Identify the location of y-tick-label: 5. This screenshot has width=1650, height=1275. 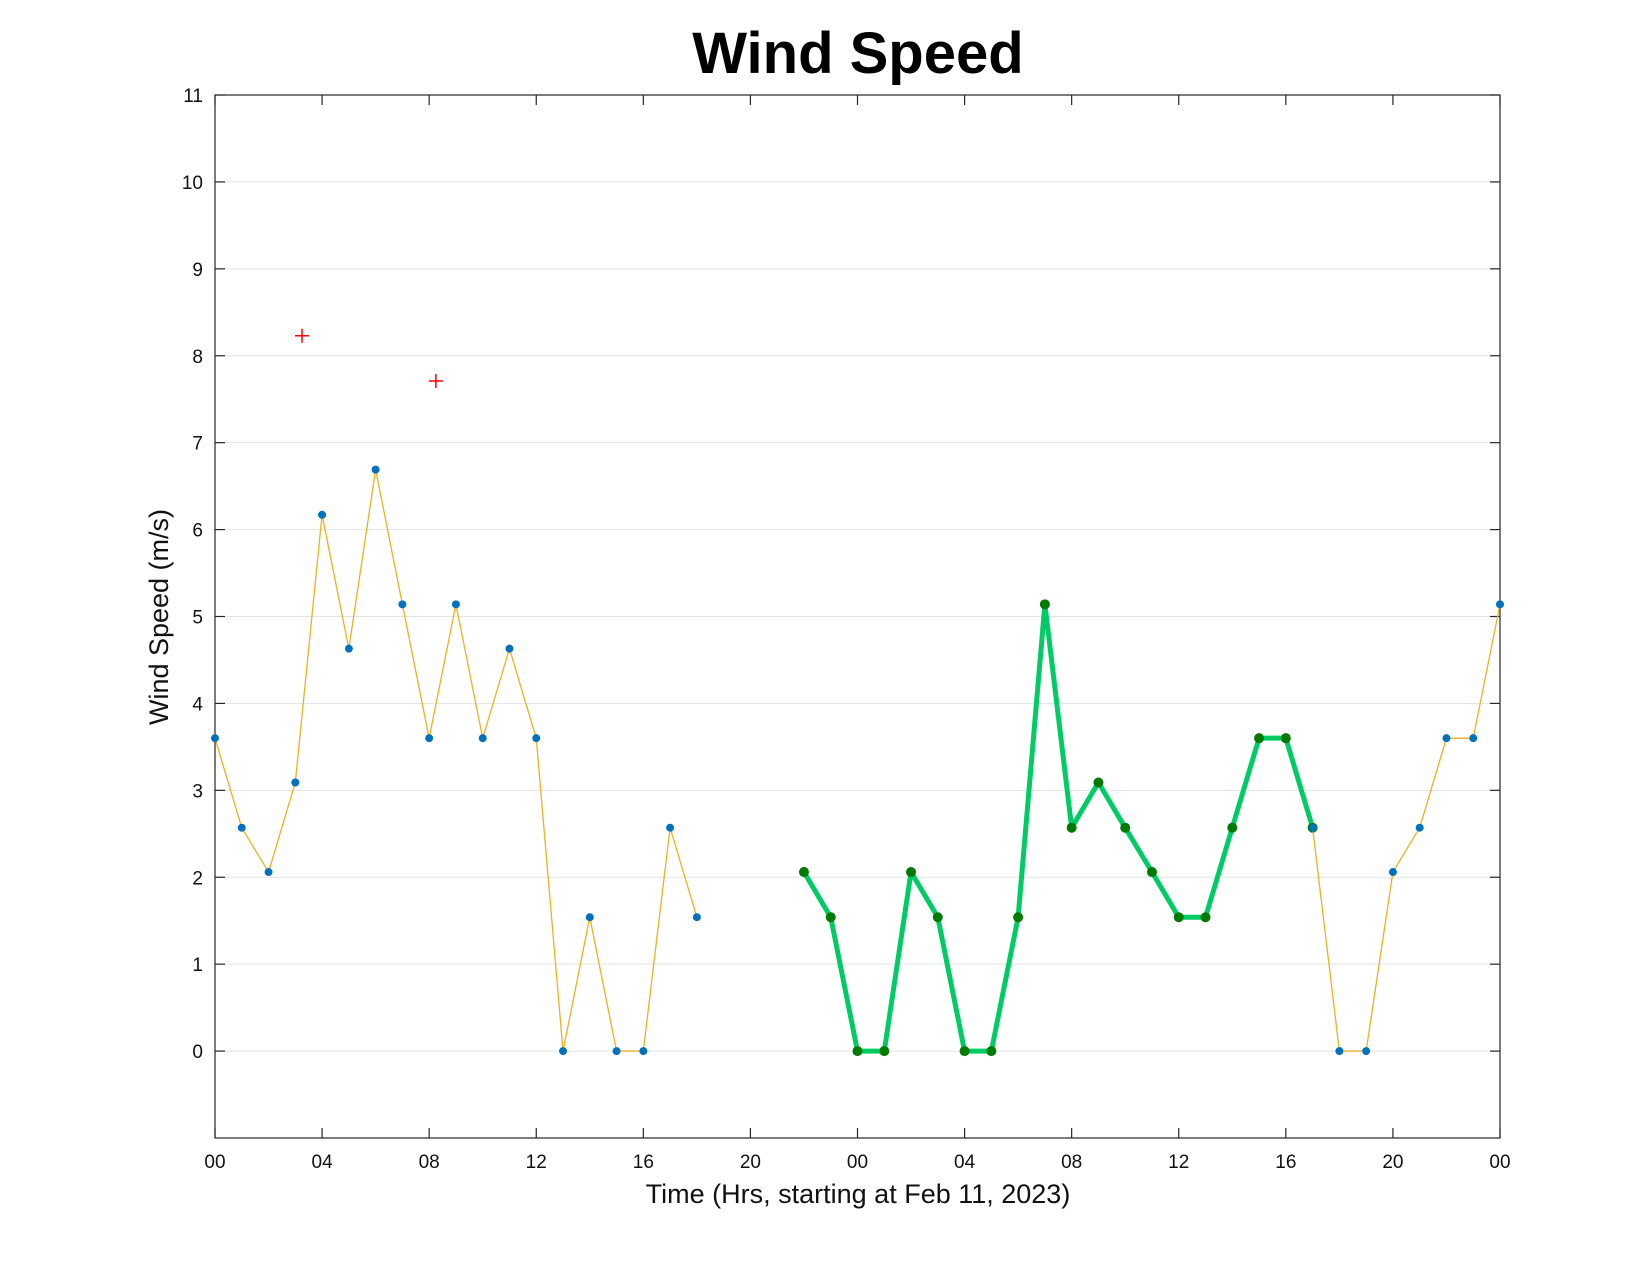
(197, 618).